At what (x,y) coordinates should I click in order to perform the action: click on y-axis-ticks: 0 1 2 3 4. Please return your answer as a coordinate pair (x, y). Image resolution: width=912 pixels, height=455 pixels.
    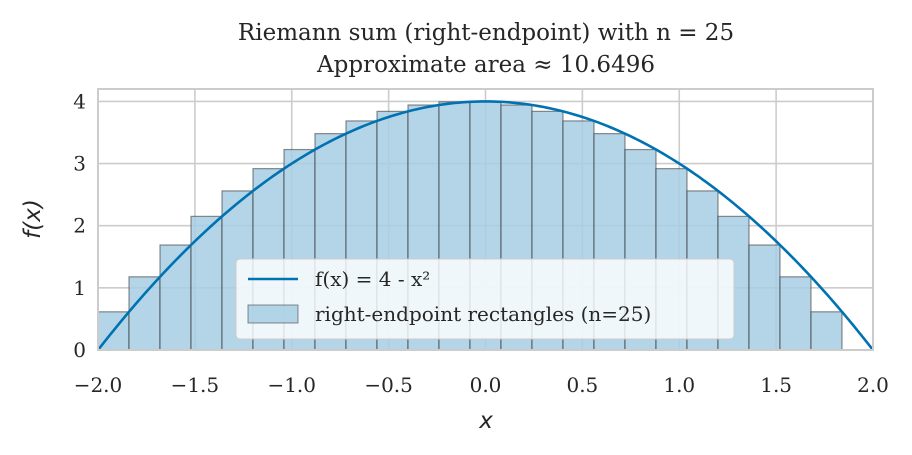
    Looking at the image, I should click on (79, 225).